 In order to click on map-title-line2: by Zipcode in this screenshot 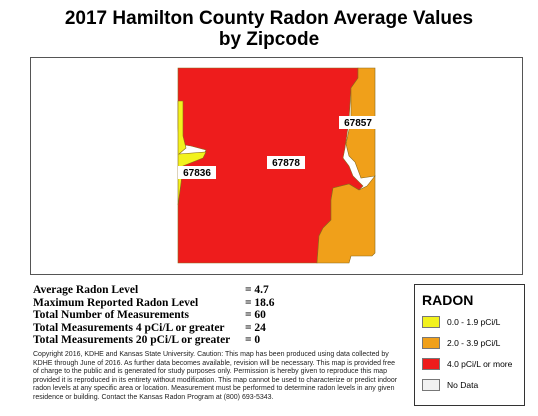, I will do `click(269, 39)`.